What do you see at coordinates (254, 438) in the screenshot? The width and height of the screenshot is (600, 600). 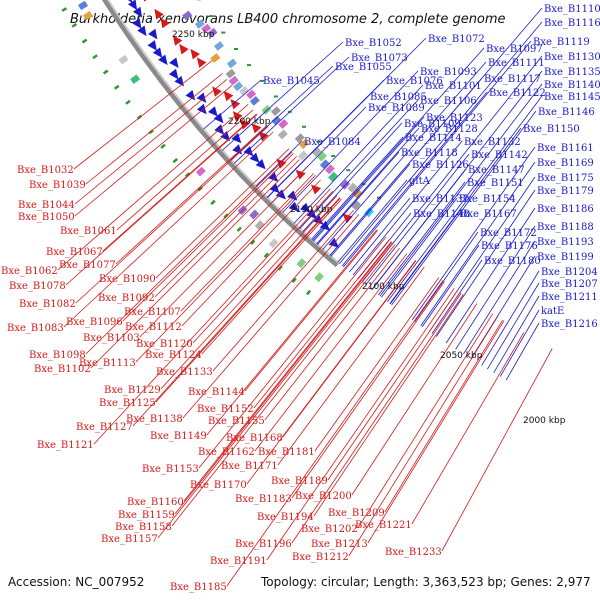 I see `reverse-gene-label: Bxe_B1168` at bounding box center [254, 438].